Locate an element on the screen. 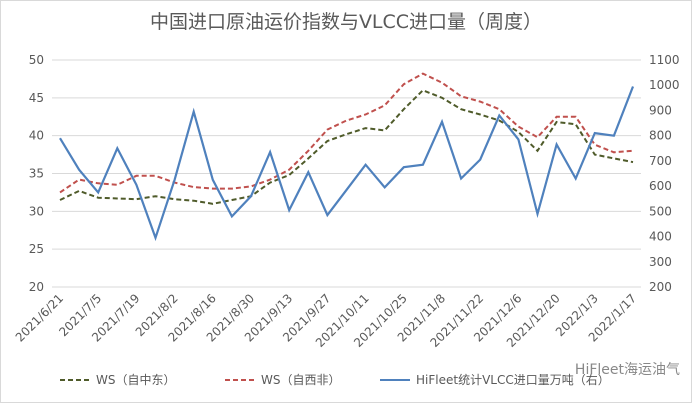  legend-label: WS（自西非） is located at coordinates (300, 380).